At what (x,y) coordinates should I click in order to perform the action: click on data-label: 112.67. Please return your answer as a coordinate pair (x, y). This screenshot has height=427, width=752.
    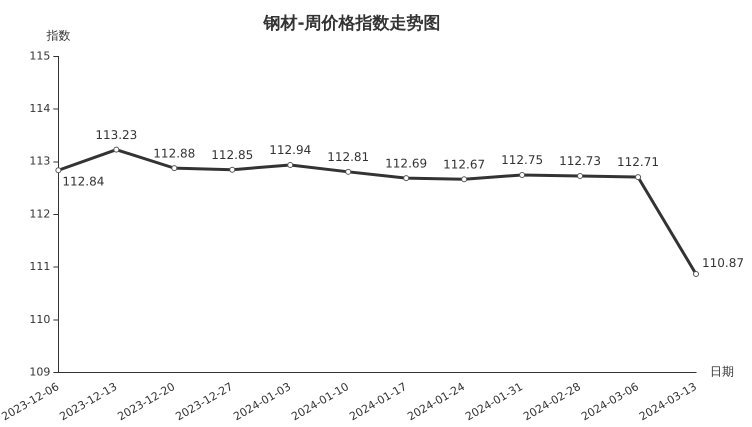
    Looking at the image, I should click on (464, 164).